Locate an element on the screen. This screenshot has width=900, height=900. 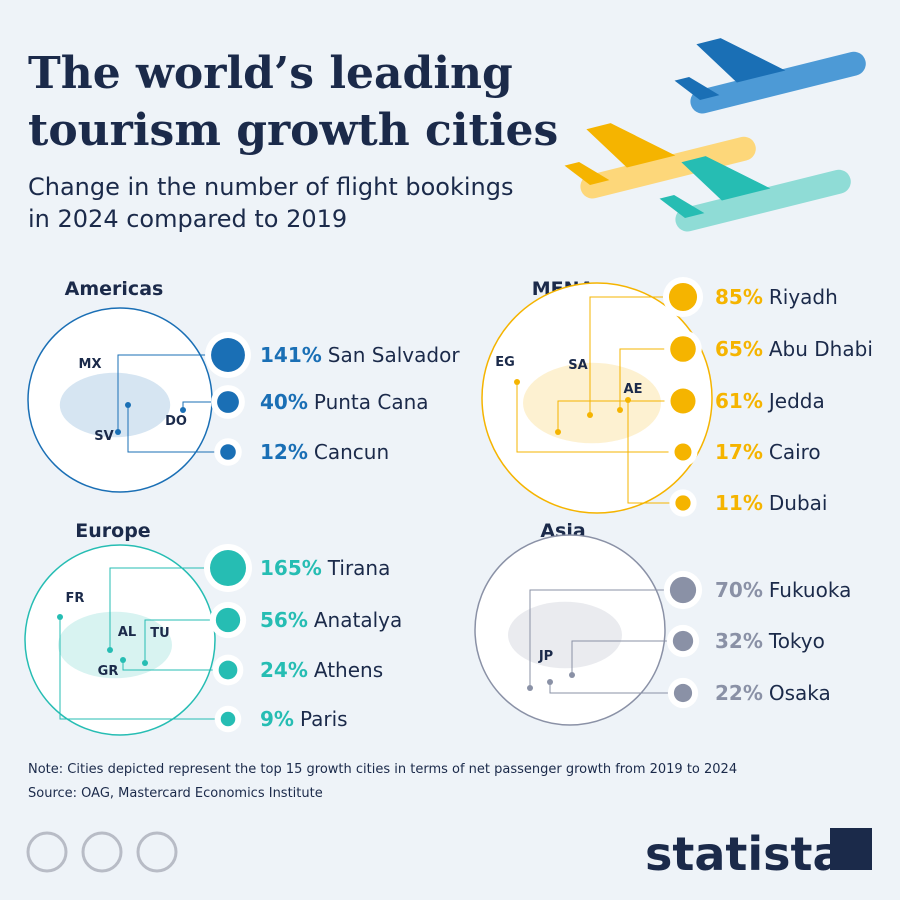
city-name: Tokyo is located at coordinates (796, 641).